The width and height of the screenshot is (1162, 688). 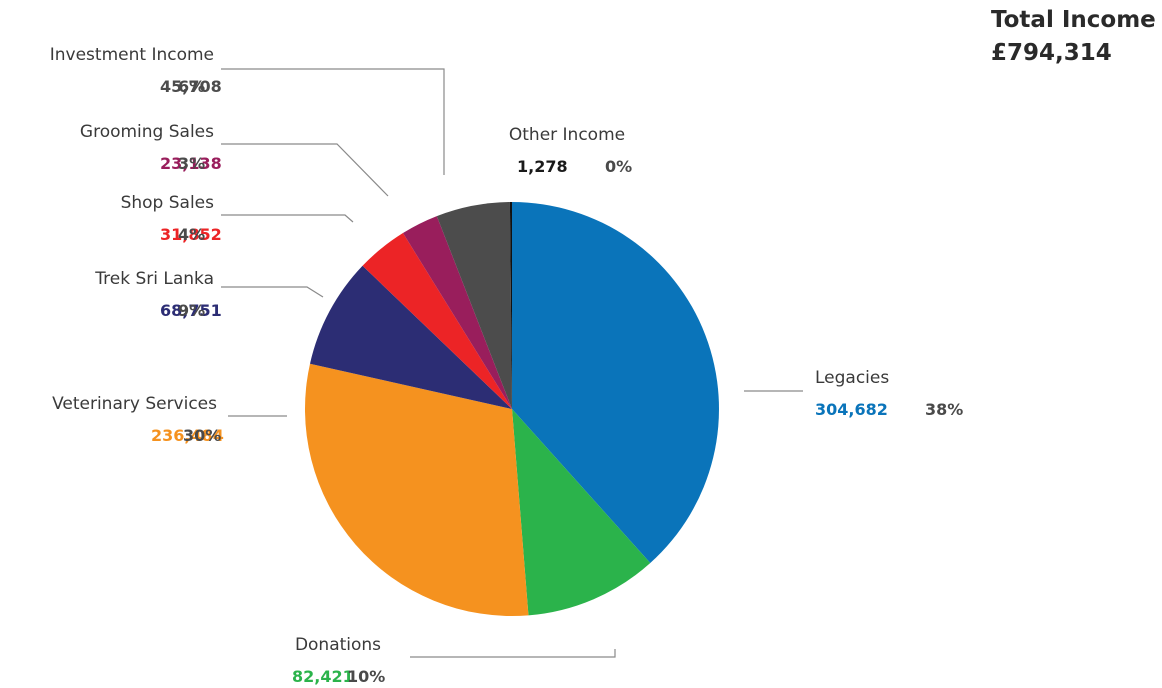 What do you see at coordinates (202, 435) in the screenshot?
I see `label-pct-veterinary-services: 30%` at bounding box center [202, 435].